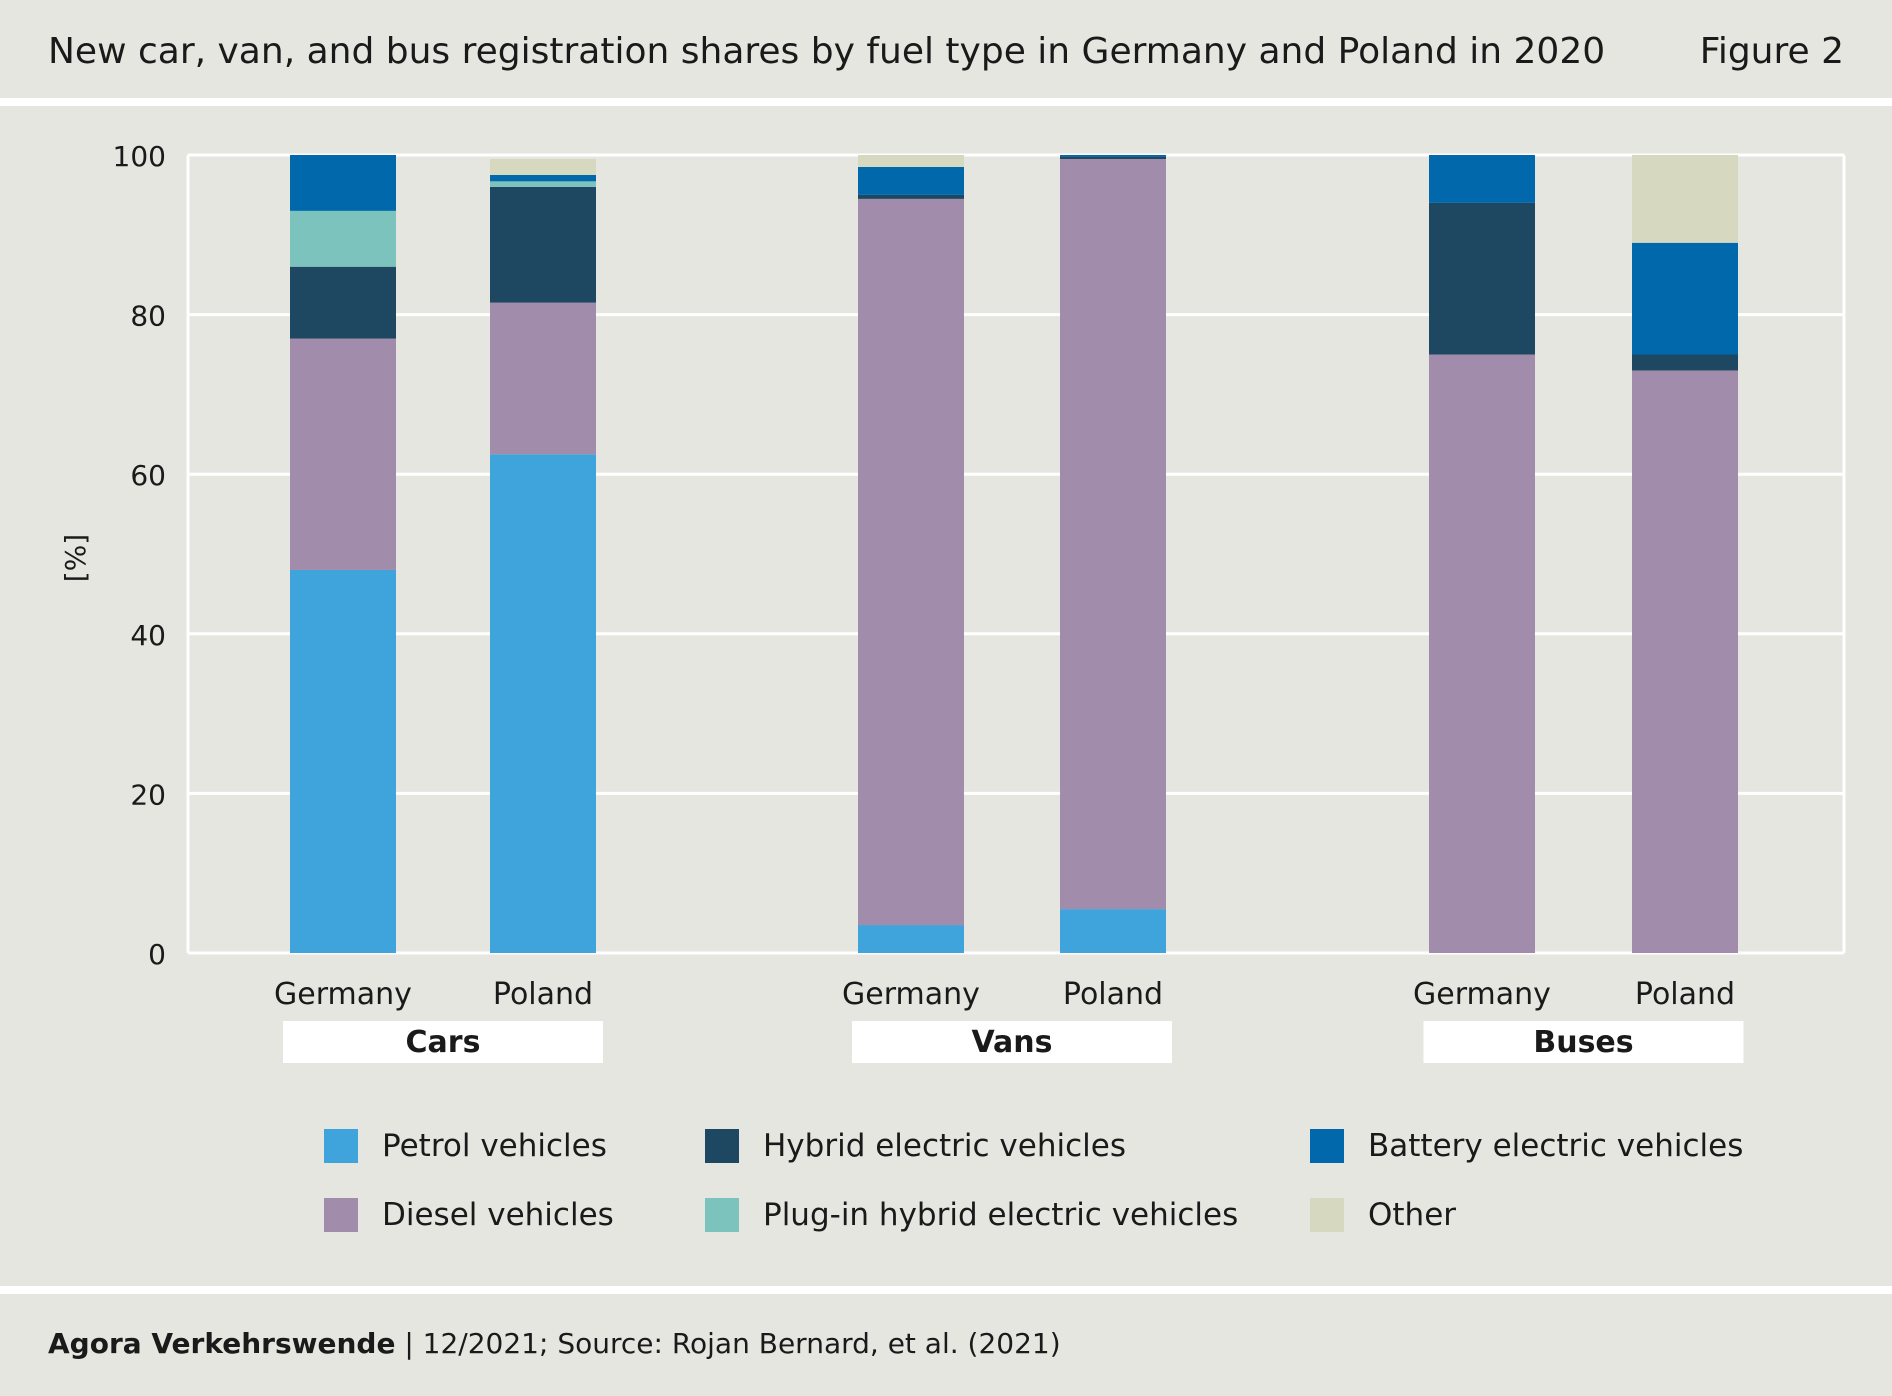  I want to click on figure-label: Figure 2, so click(1771, 51).